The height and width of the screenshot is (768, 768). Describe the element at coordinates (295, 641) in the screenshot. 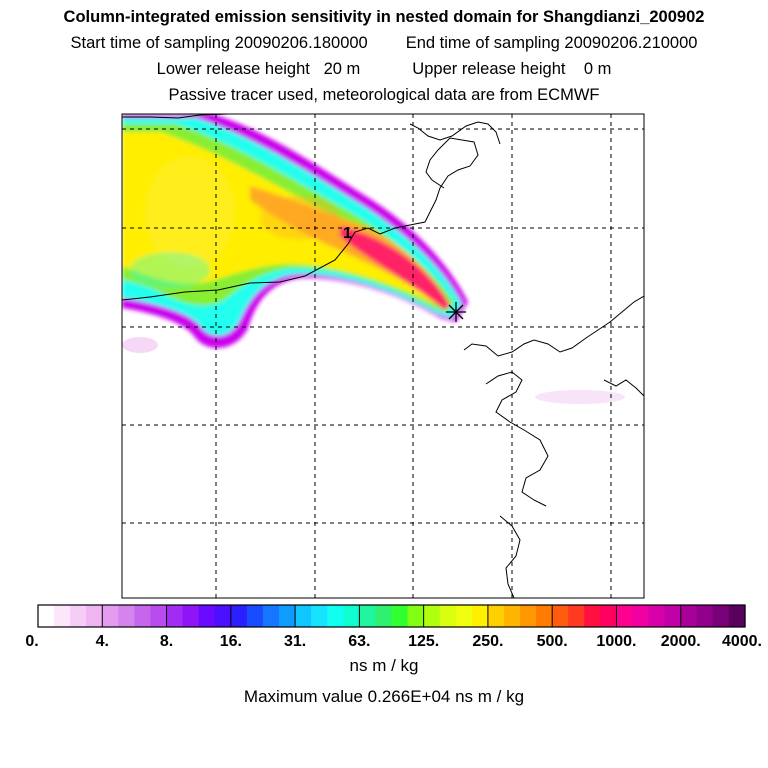

I see `colorbar-tick-label: 31.` at that location.